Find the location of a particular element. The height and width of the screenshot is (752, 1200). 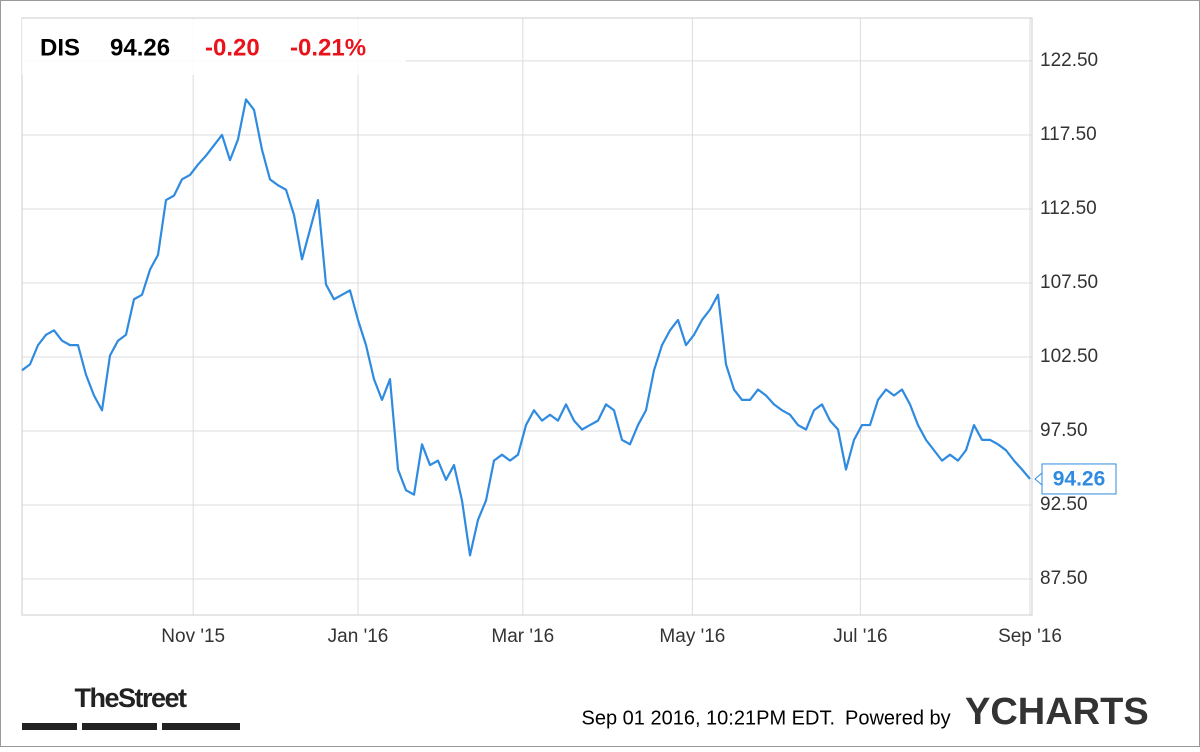

powered-by: Powered by is located at coordinates (898, 718).